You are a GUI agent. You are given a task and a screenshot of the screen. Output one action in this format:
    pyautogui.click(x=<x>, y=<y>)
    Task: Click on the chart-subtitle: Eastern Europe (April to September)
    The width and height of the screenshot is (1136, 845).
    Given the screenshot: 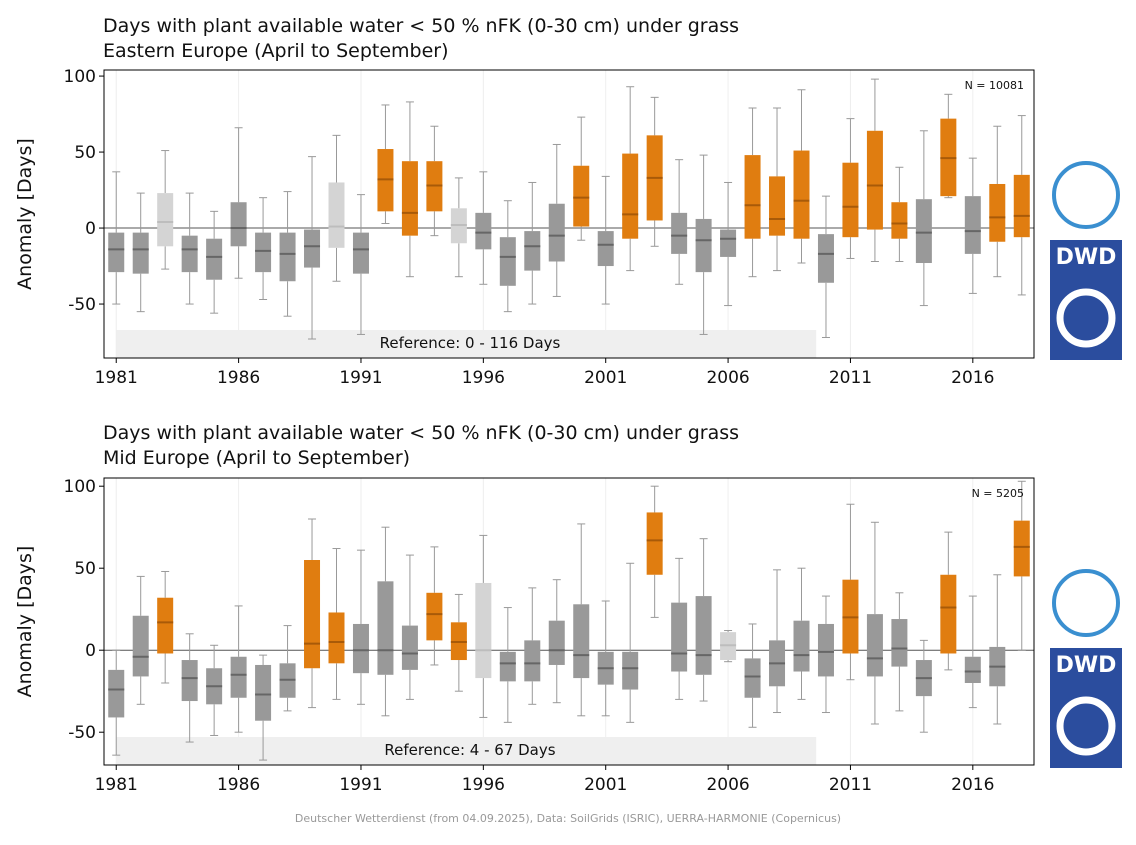 What is the action you would take?
    pyautogui.click(x=276, y=51)
    